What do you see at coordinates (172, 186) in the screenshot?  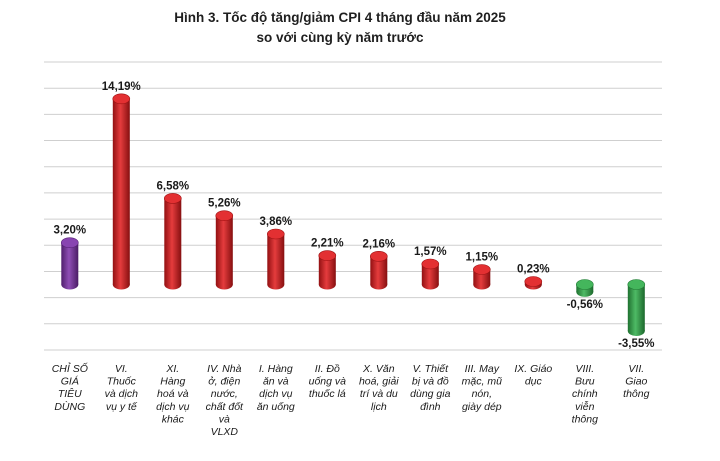 I see `value-label: 6,58%` at bounding box center [172, 186].